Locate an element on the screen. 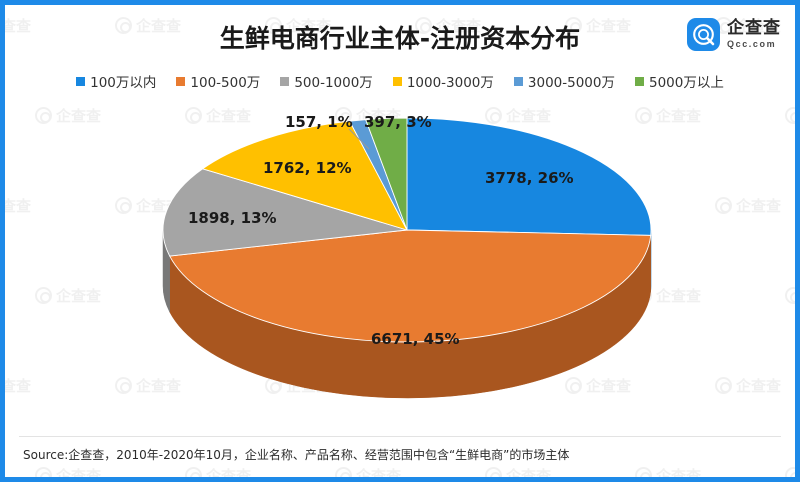 The image size is (800, 482). brand-logo: 企查查 Qcc.com is located at coordinates (734, 34).